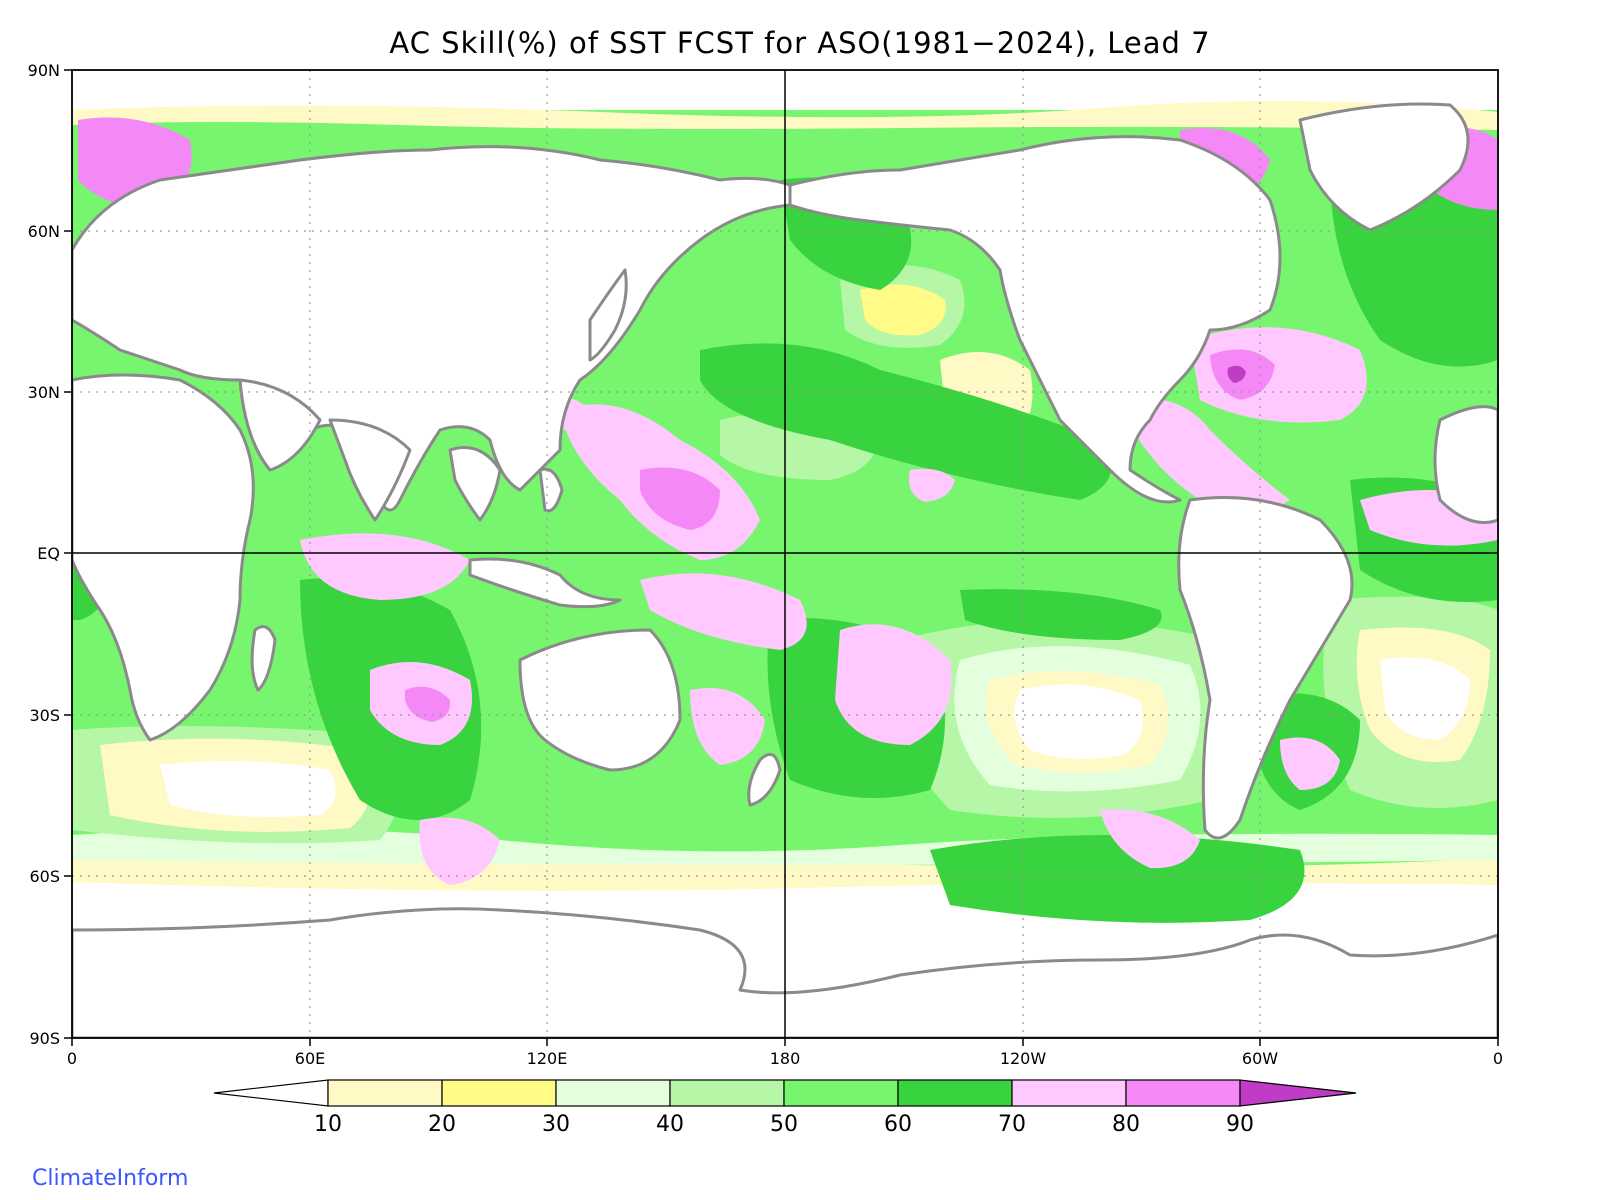 The width and height of the screenshot is (1600, 1200). I want to click on greenland, so click(1384, 167).